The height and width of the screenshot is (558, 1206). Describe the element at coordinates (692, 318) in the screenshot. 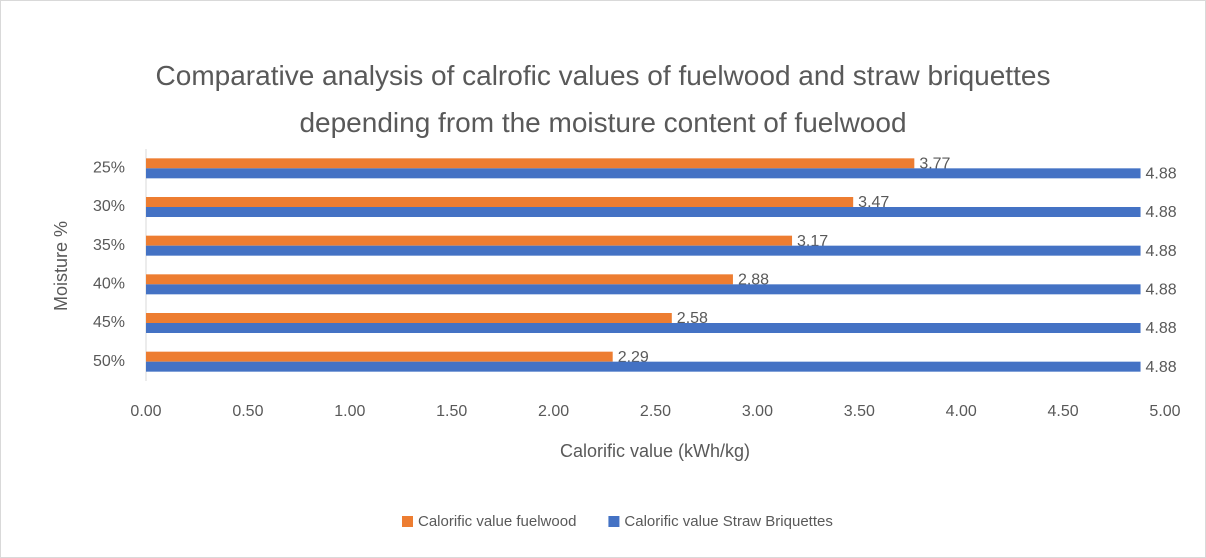

I see `data-label: 2.58` at that location.